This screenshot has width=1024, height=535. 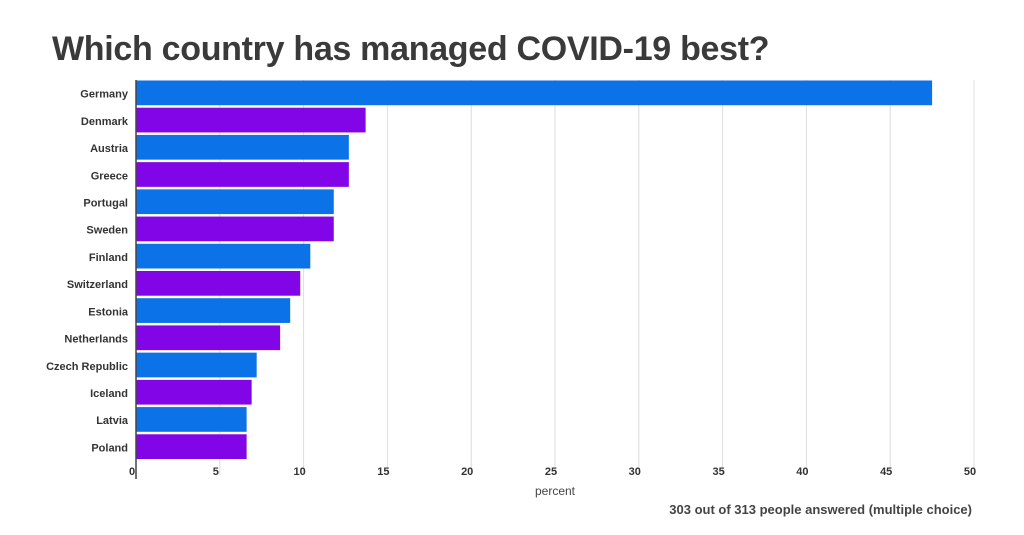 I want to click on bar-switzerland, so click(x=218, y=283).